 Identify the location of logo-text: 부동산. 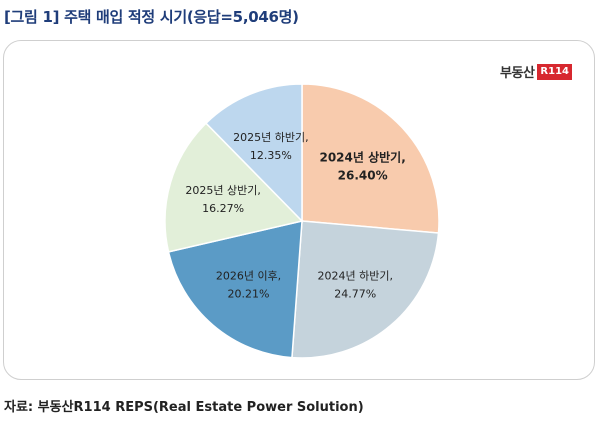
(517, 73).